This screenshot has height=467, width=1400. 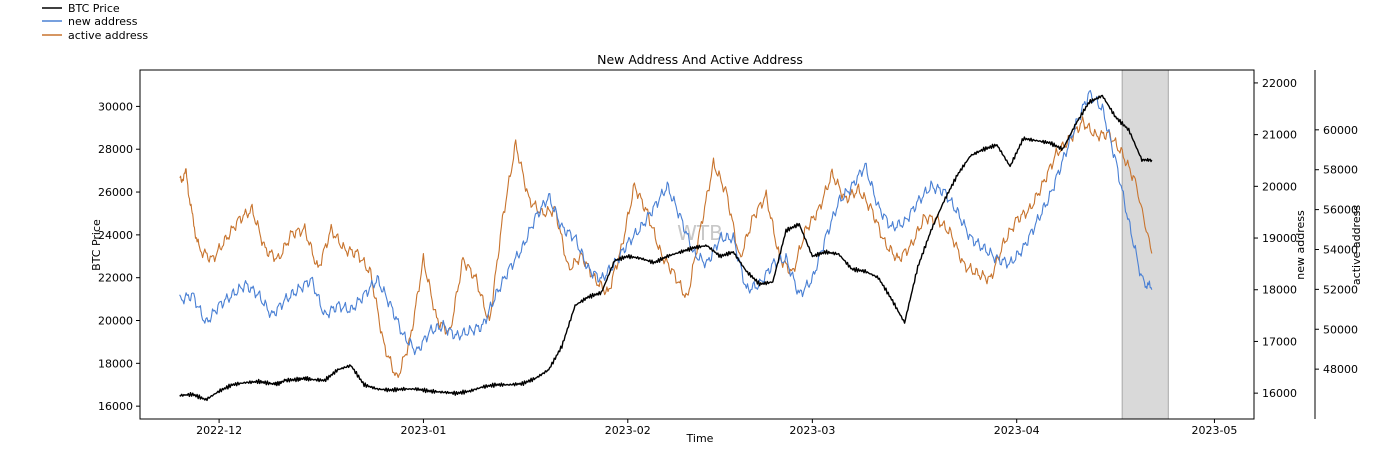 What do you see at coordinates (96, 245) in the screenshot?
I see `y-axis-left-label: BTC Price` at bounding box center [96, 245].